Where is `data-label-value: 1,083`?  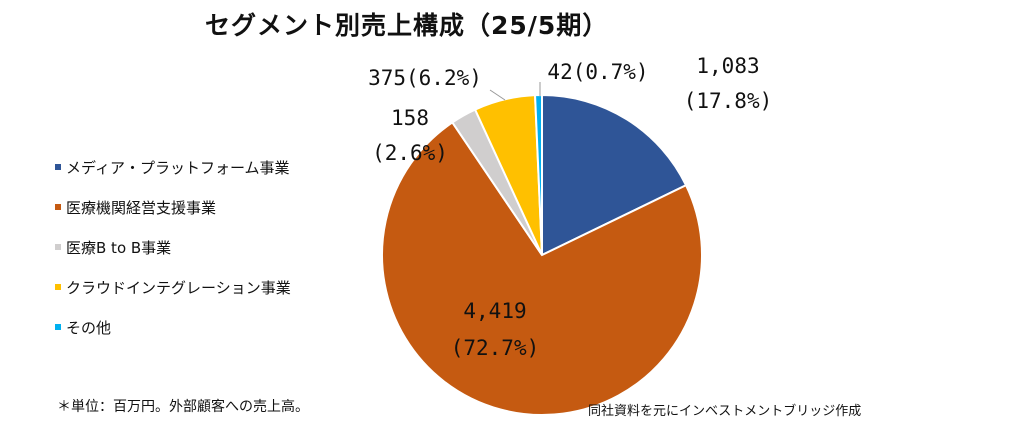 data-label-value: 1,083 is located at coordinates (727, 66).